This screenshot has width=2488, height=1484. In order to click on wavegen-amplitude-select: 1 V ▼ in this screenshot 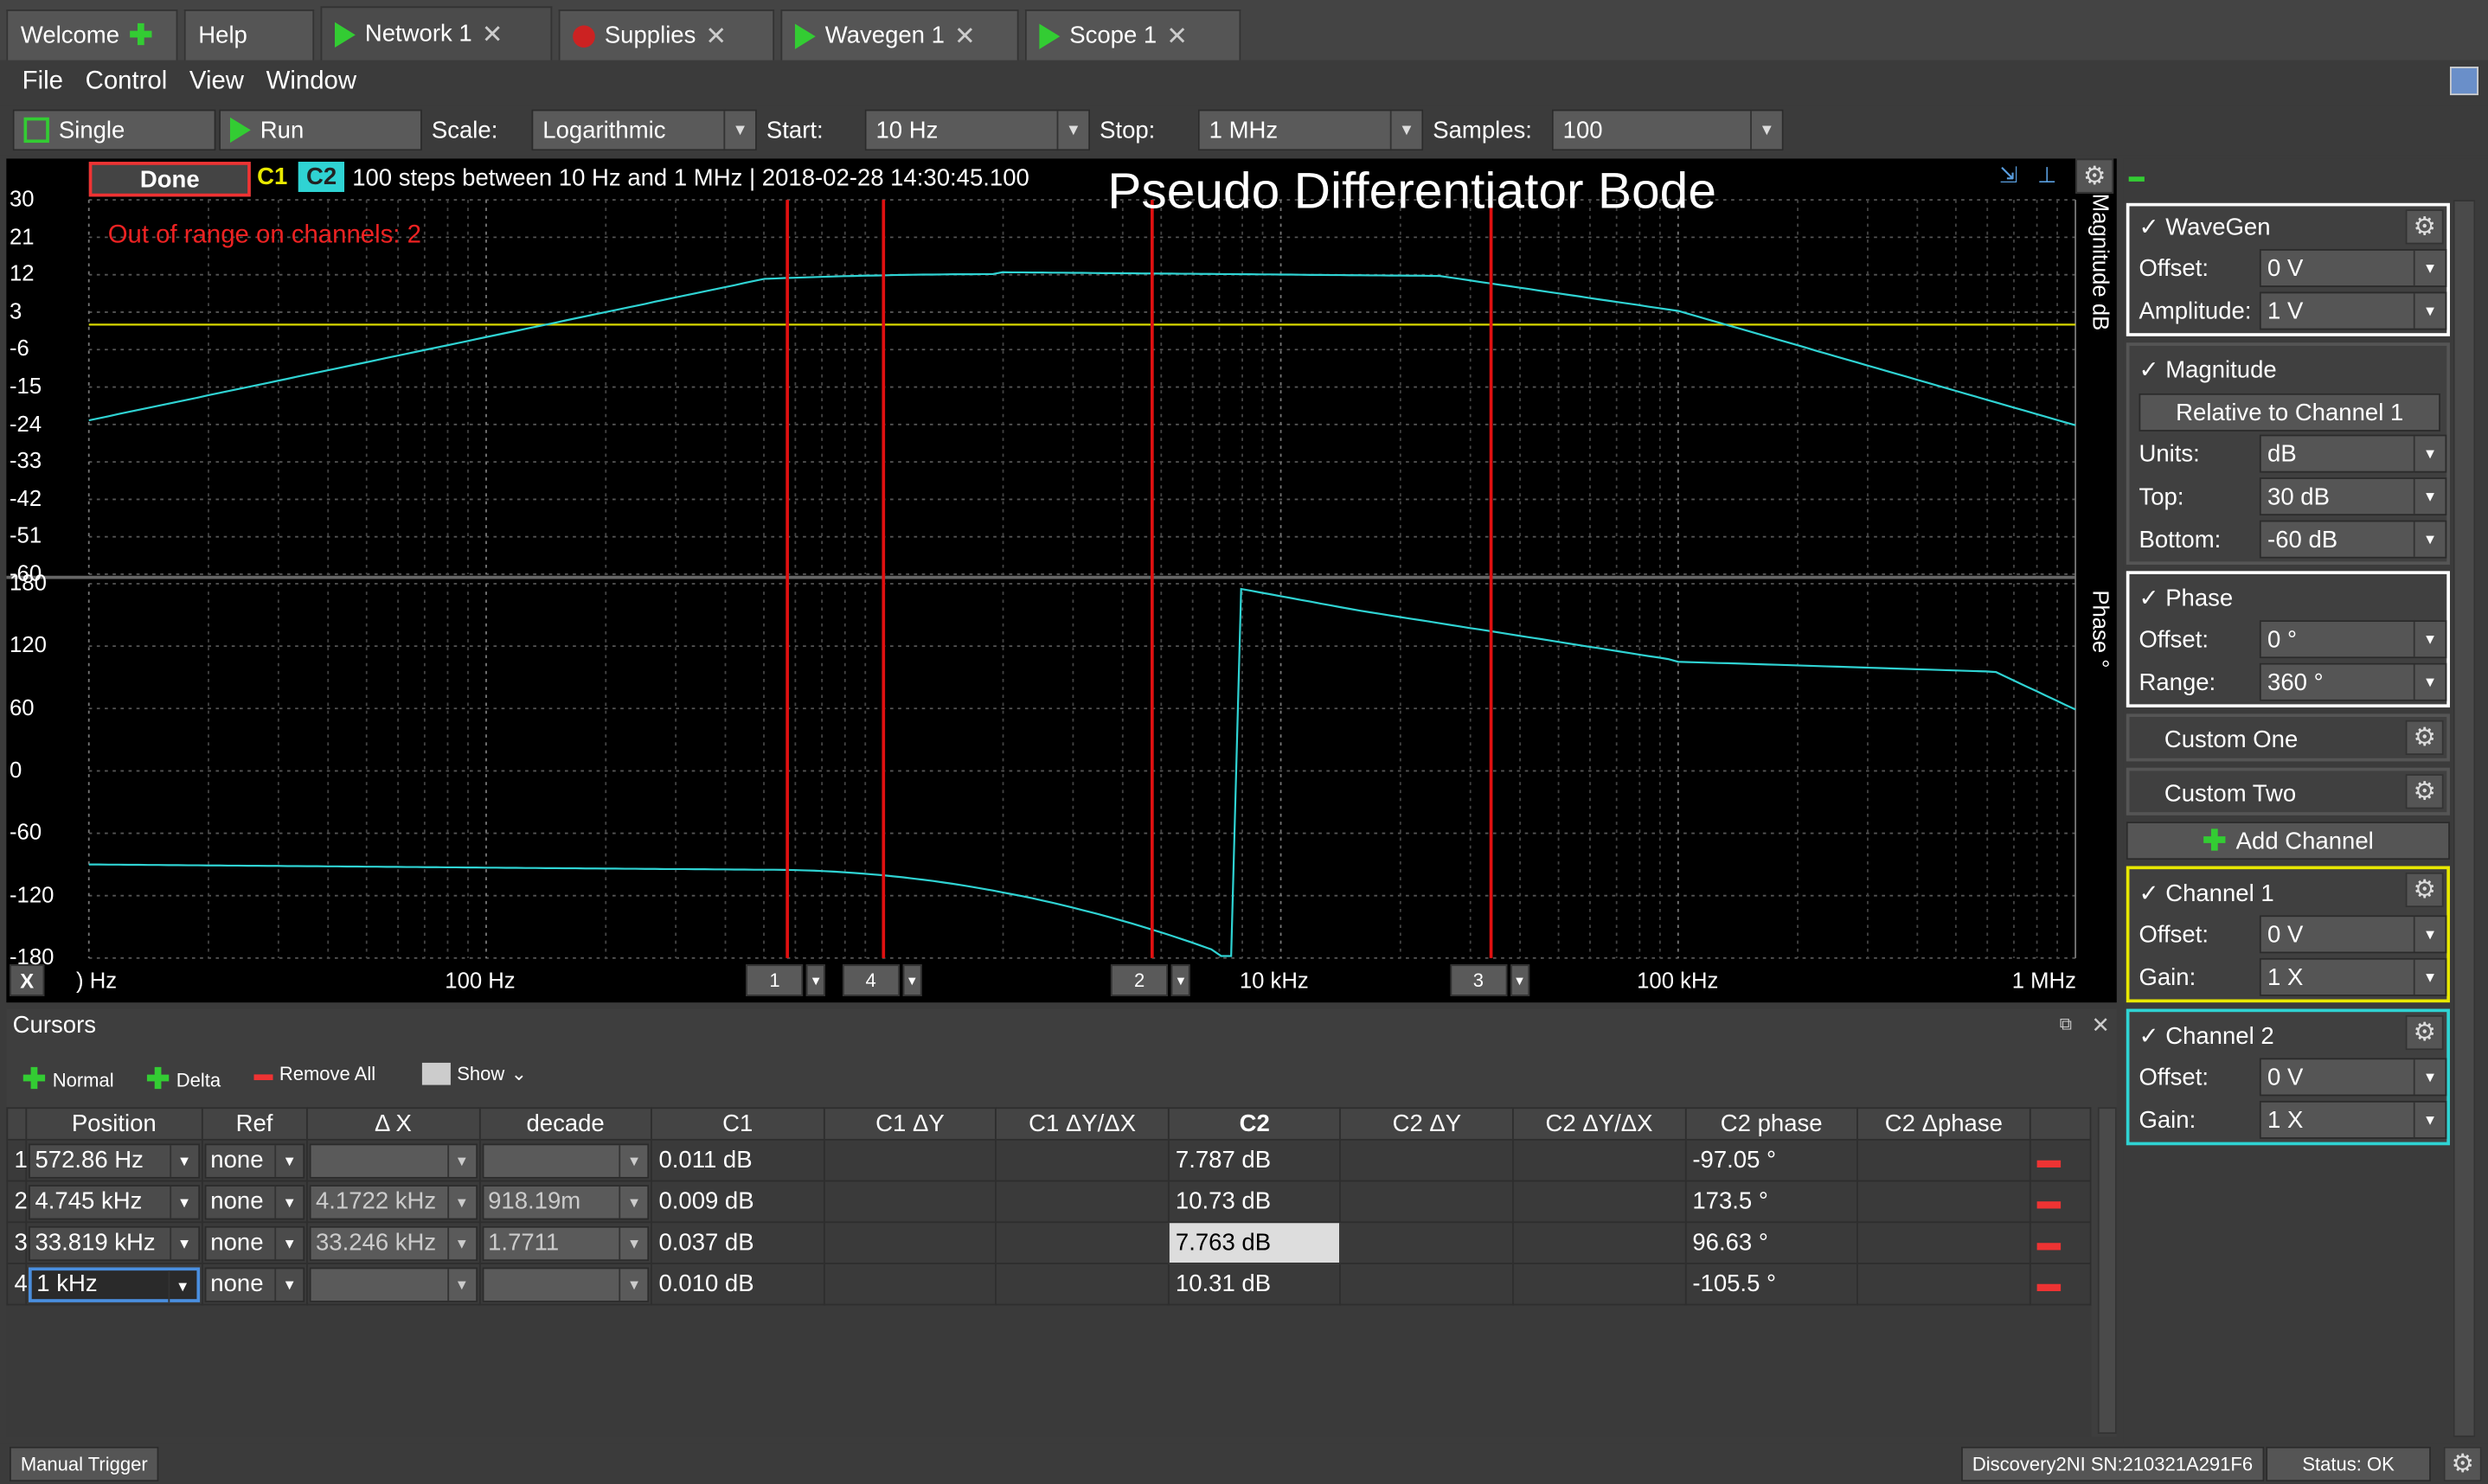, I will do `click(2353, 310)`.